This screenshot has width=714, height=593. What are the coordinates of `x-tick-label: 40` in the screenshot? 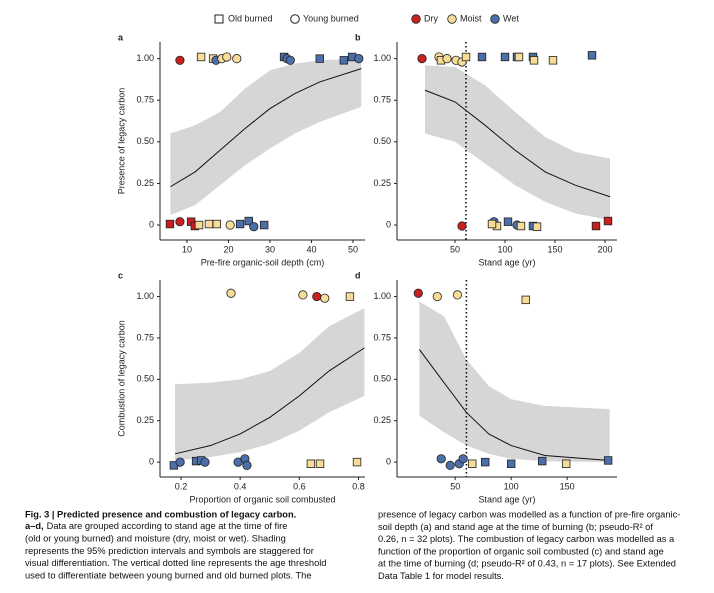 It's located at (311, 249).